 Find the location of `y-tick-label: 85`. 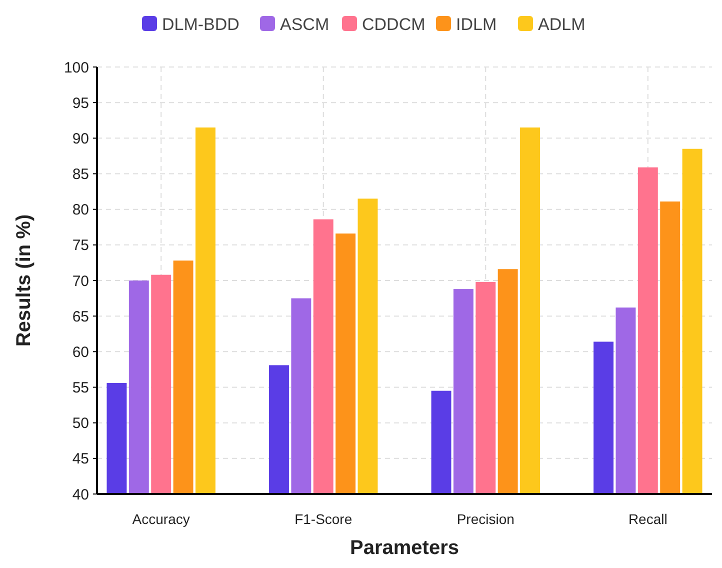

y-tick-label: 85 is located at coordinates (80, 174).